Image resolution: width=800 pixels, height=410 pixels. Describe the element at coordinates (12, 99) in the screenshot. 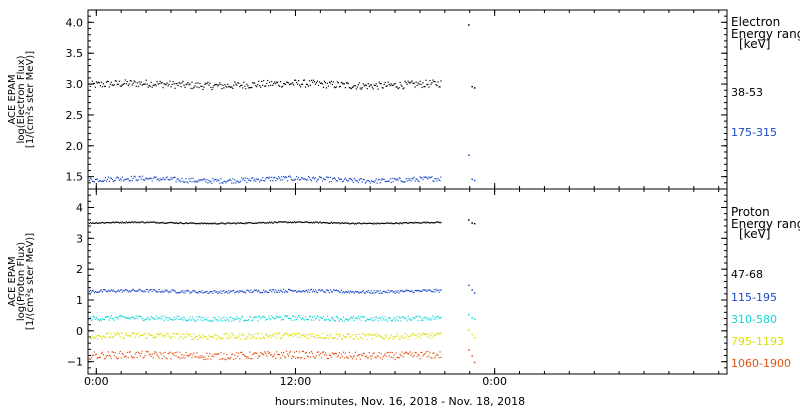

I see `y-axis-label: ACE EPAM` at that location.